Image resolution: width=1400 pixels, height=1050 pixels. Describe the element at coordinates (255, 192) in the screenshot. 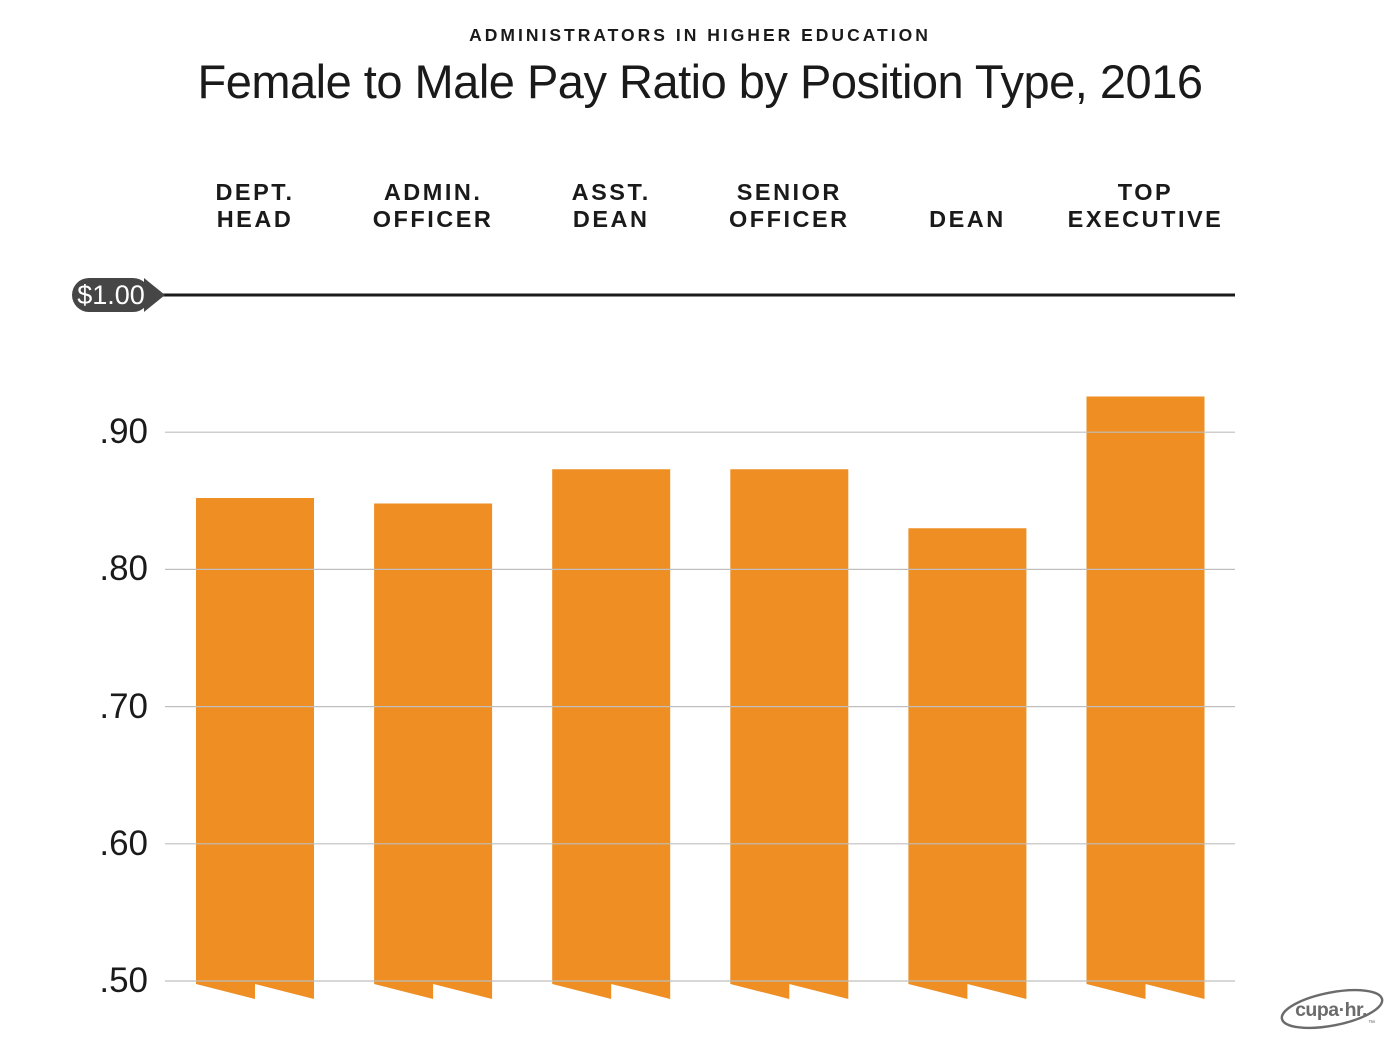

I see `column-header-line: DEPT.` at that location.